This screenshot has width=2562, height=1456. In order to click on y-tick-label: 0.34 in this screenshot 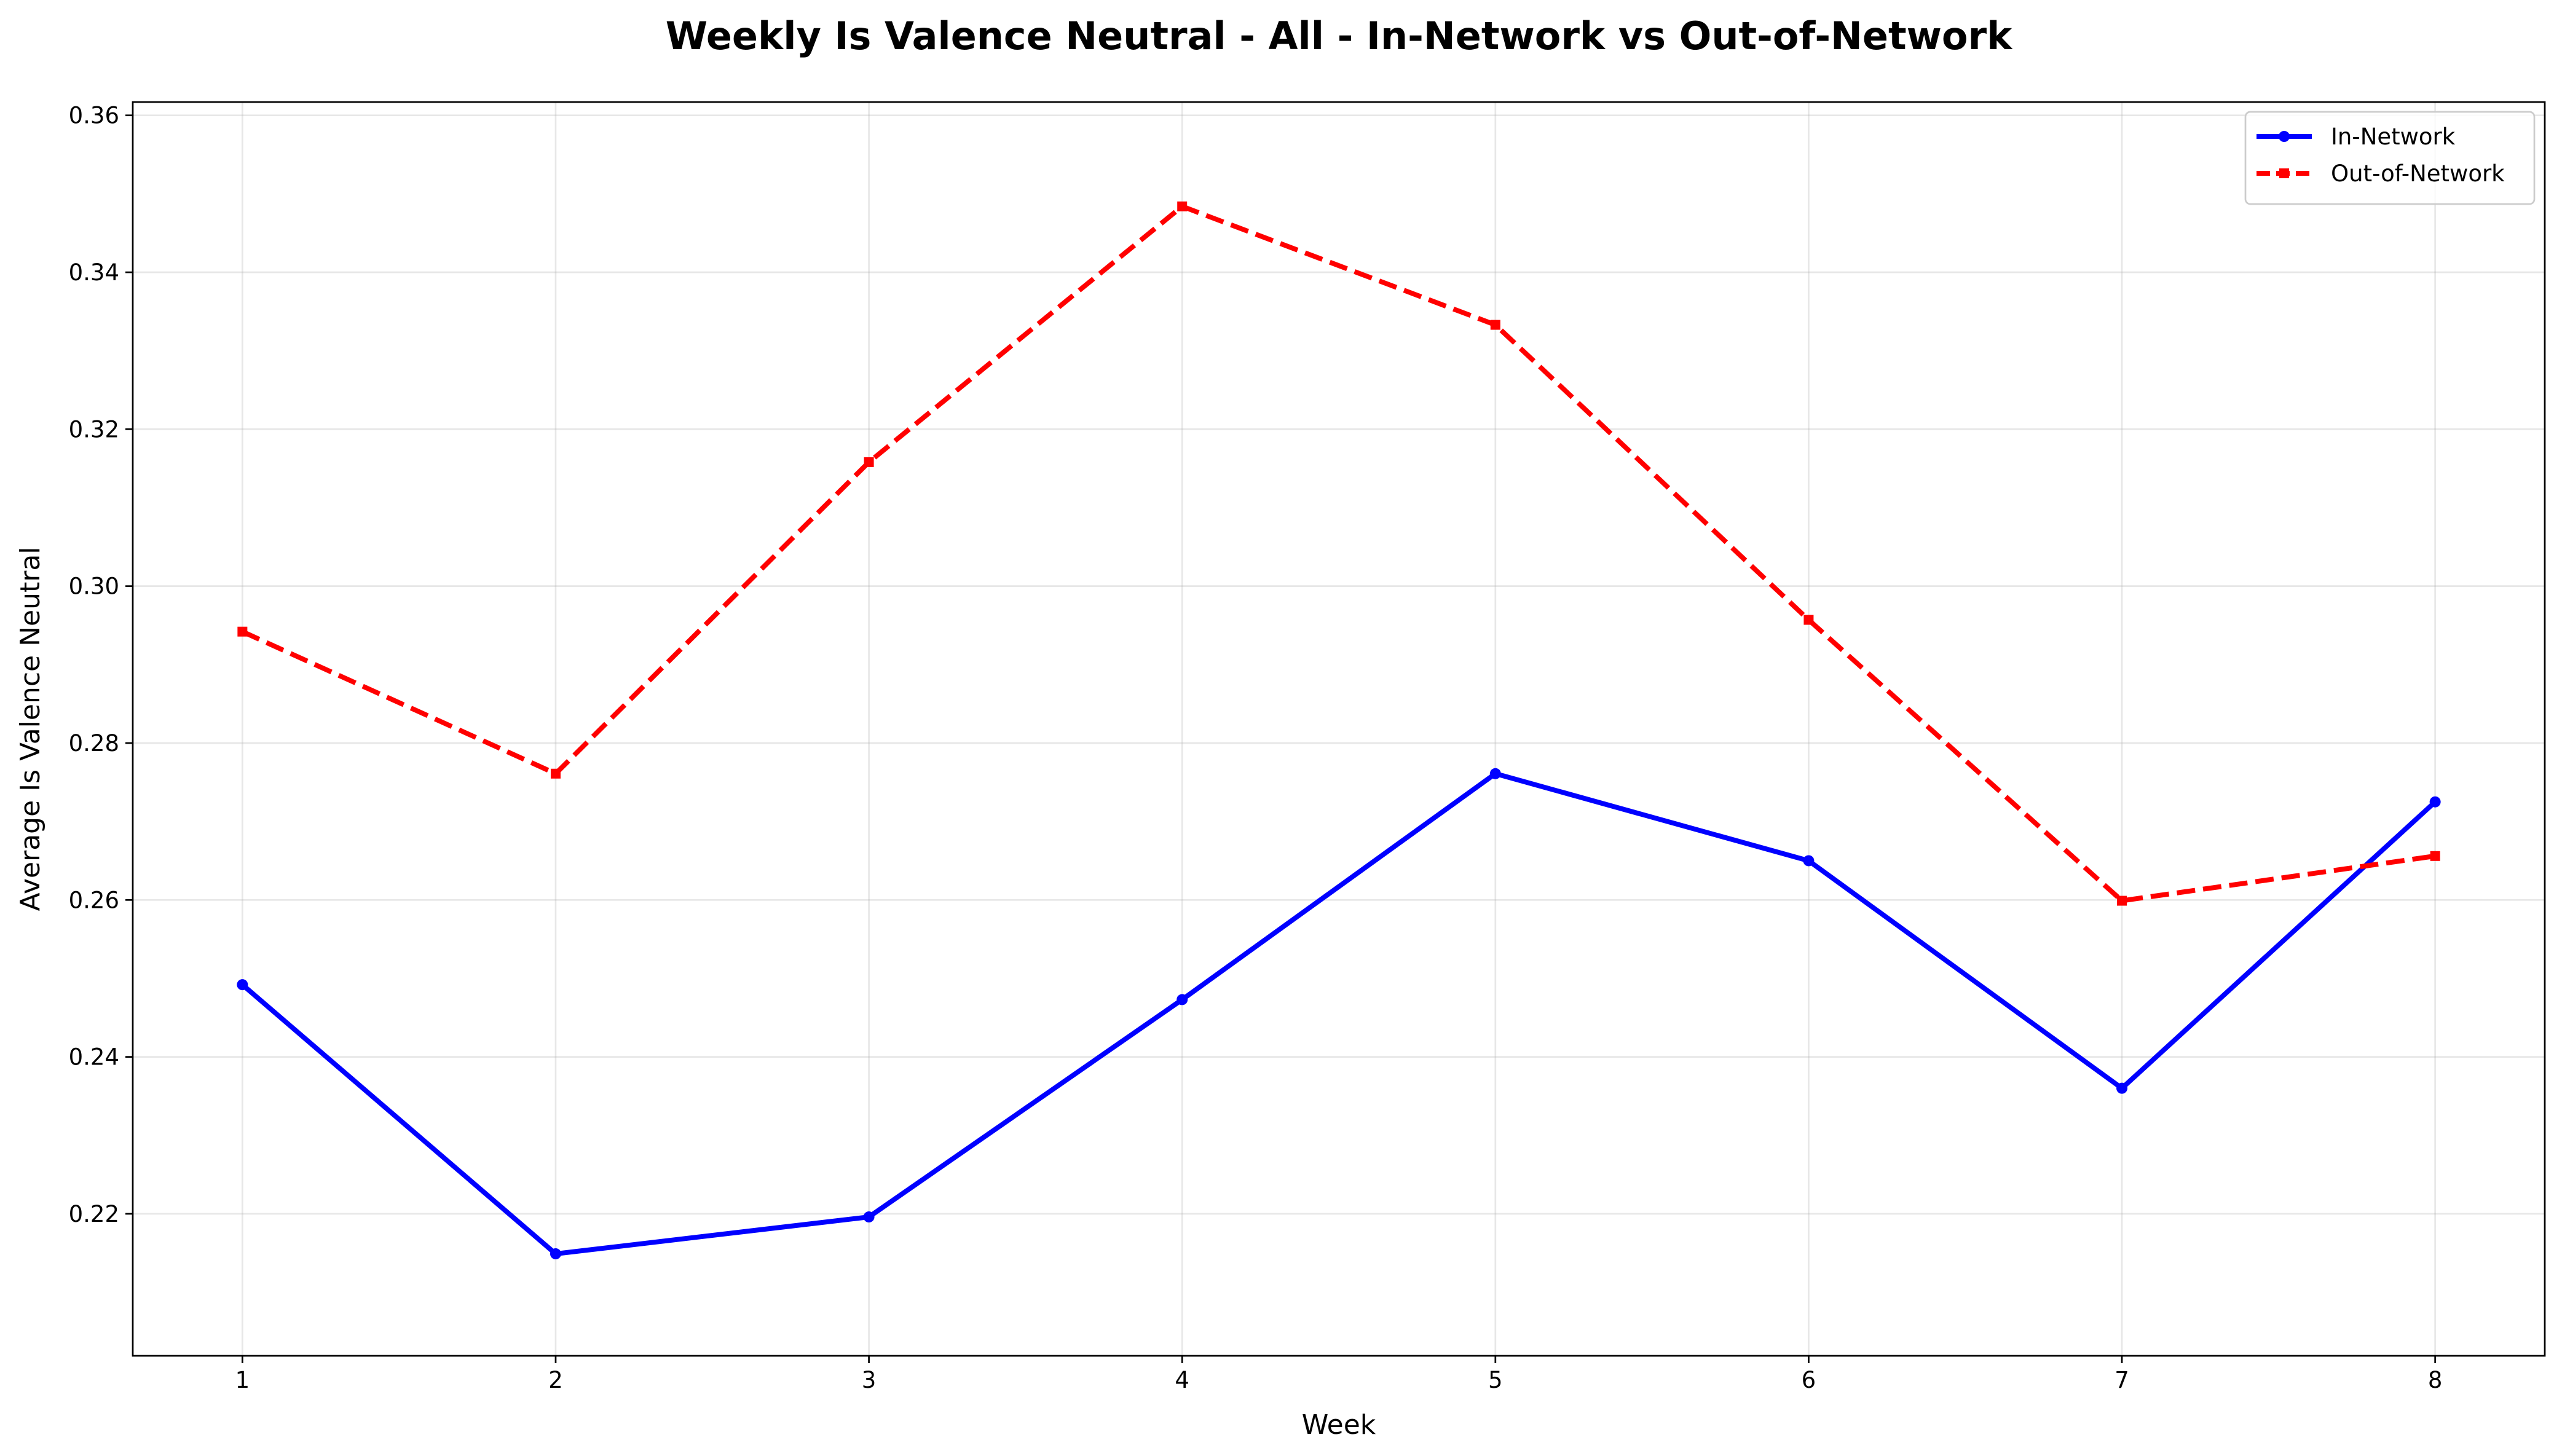, I will do `click(94, 272)`.